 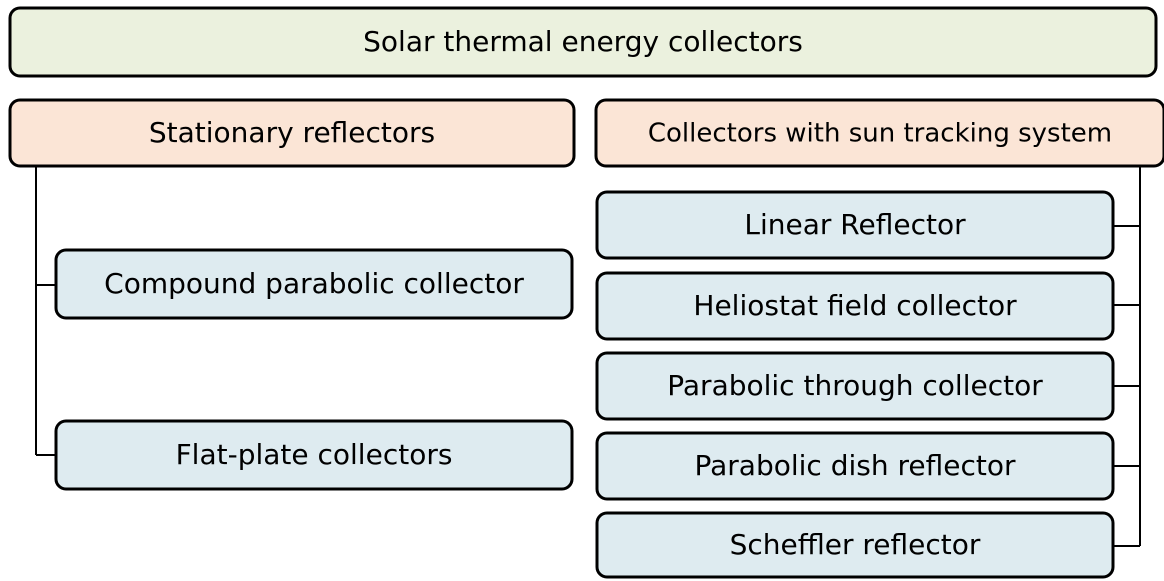 I want to click on item-label: Parabolic dish reflector, so click(x=854, y=465).